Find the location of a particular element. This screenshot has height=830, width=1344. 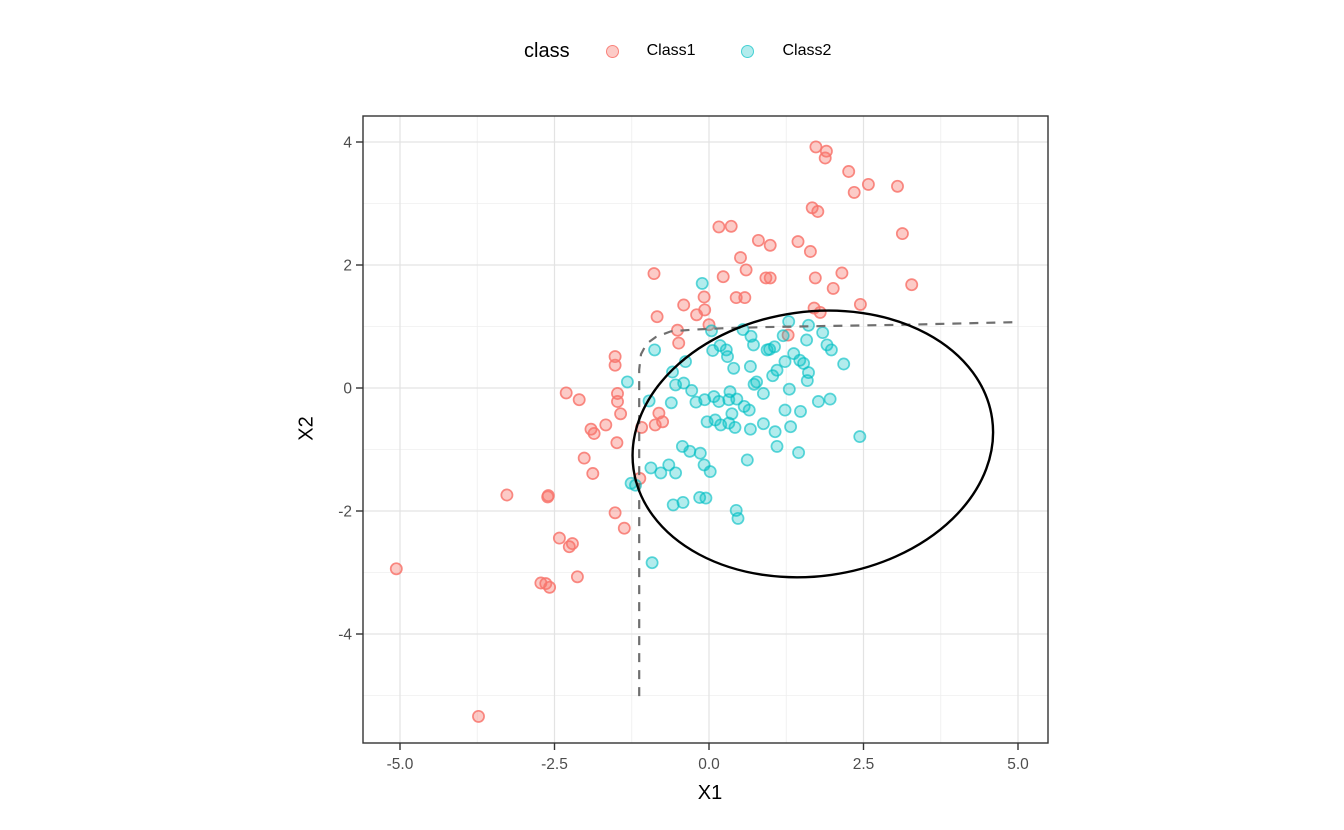

legend-label-class2: Class2 is located at coordinates (807, 50).